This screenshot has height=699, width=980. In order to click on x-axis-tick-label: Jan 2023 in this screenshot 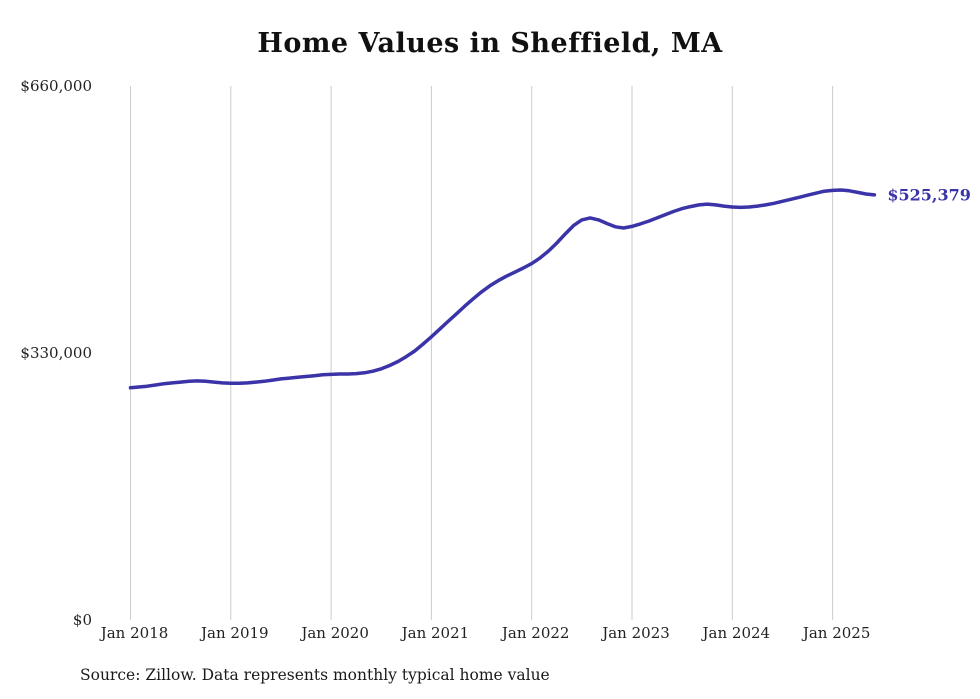, I will do `click(636, 633)`.